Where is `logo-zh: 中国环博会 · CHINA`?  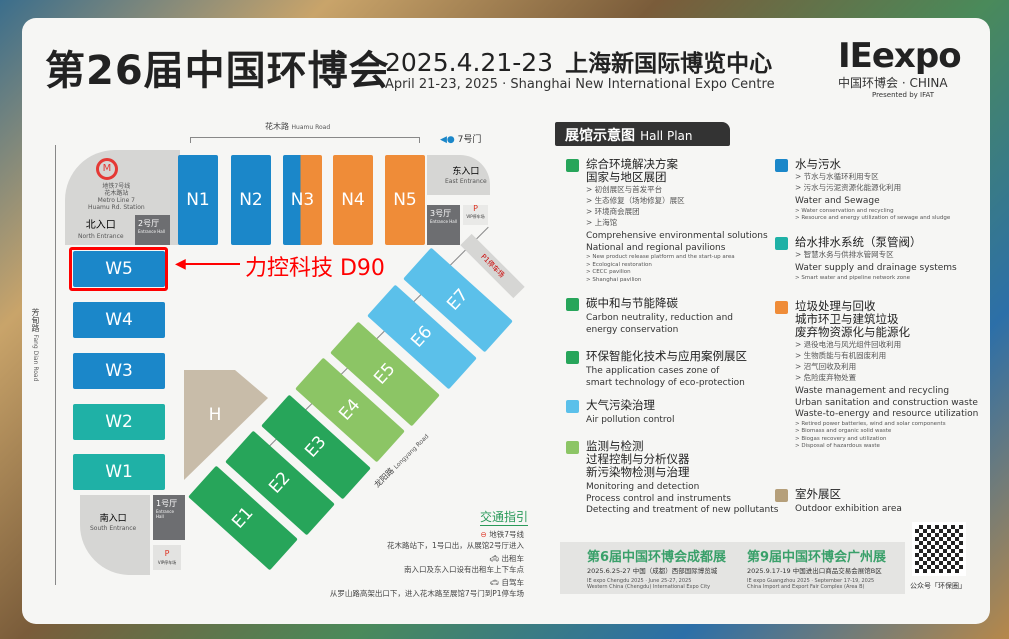
logo-zh: 中国环博会 · CHINA is located at coordinates (893, 83).